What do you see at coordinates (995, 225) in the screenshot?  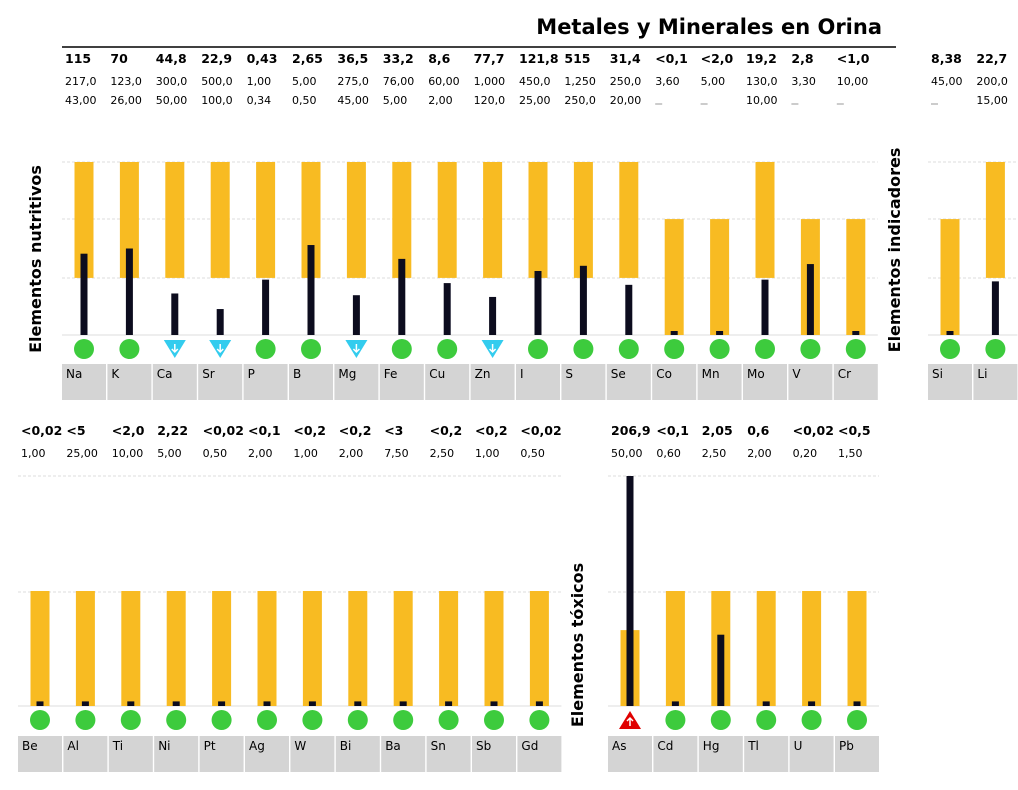 I see `element-Li: 22,7 200,0 15,00 Li` at bounding box center [995, 225].